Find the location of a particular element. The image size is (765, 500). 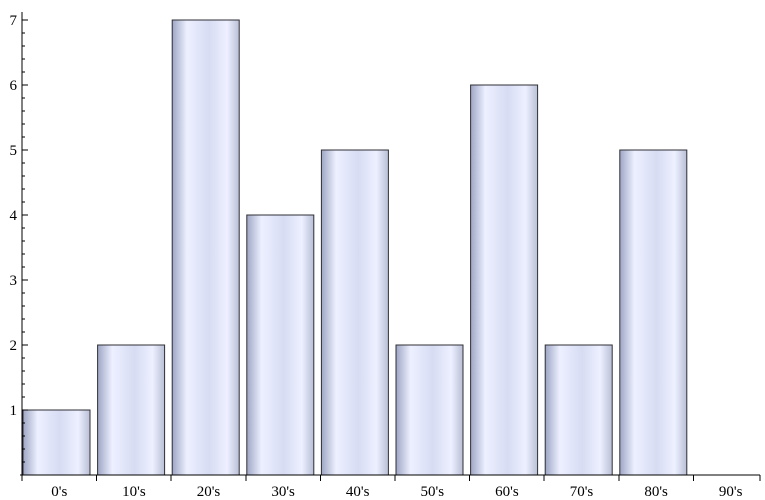

bar-10's is located at coordinates (131, 410).